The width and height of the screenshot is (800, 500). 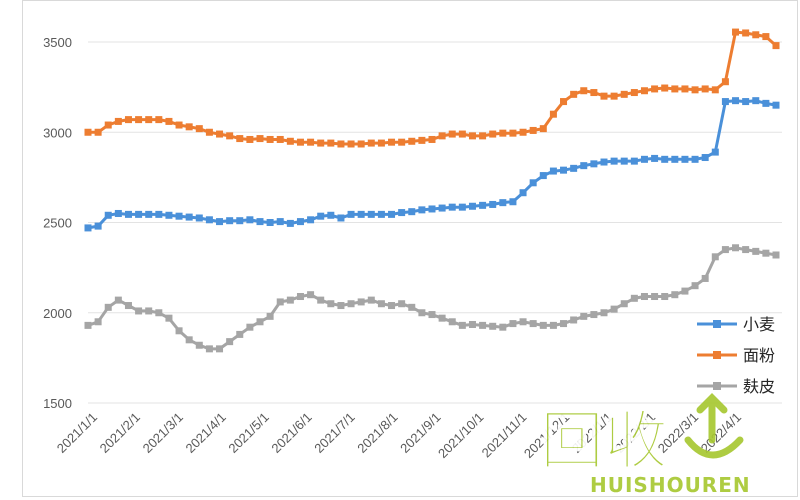 What do you see at coordinates (644, 445) in the screenshot?
I see `watermark-logo: 回收 HUISHOUREN` at bounding box center [644, 445].